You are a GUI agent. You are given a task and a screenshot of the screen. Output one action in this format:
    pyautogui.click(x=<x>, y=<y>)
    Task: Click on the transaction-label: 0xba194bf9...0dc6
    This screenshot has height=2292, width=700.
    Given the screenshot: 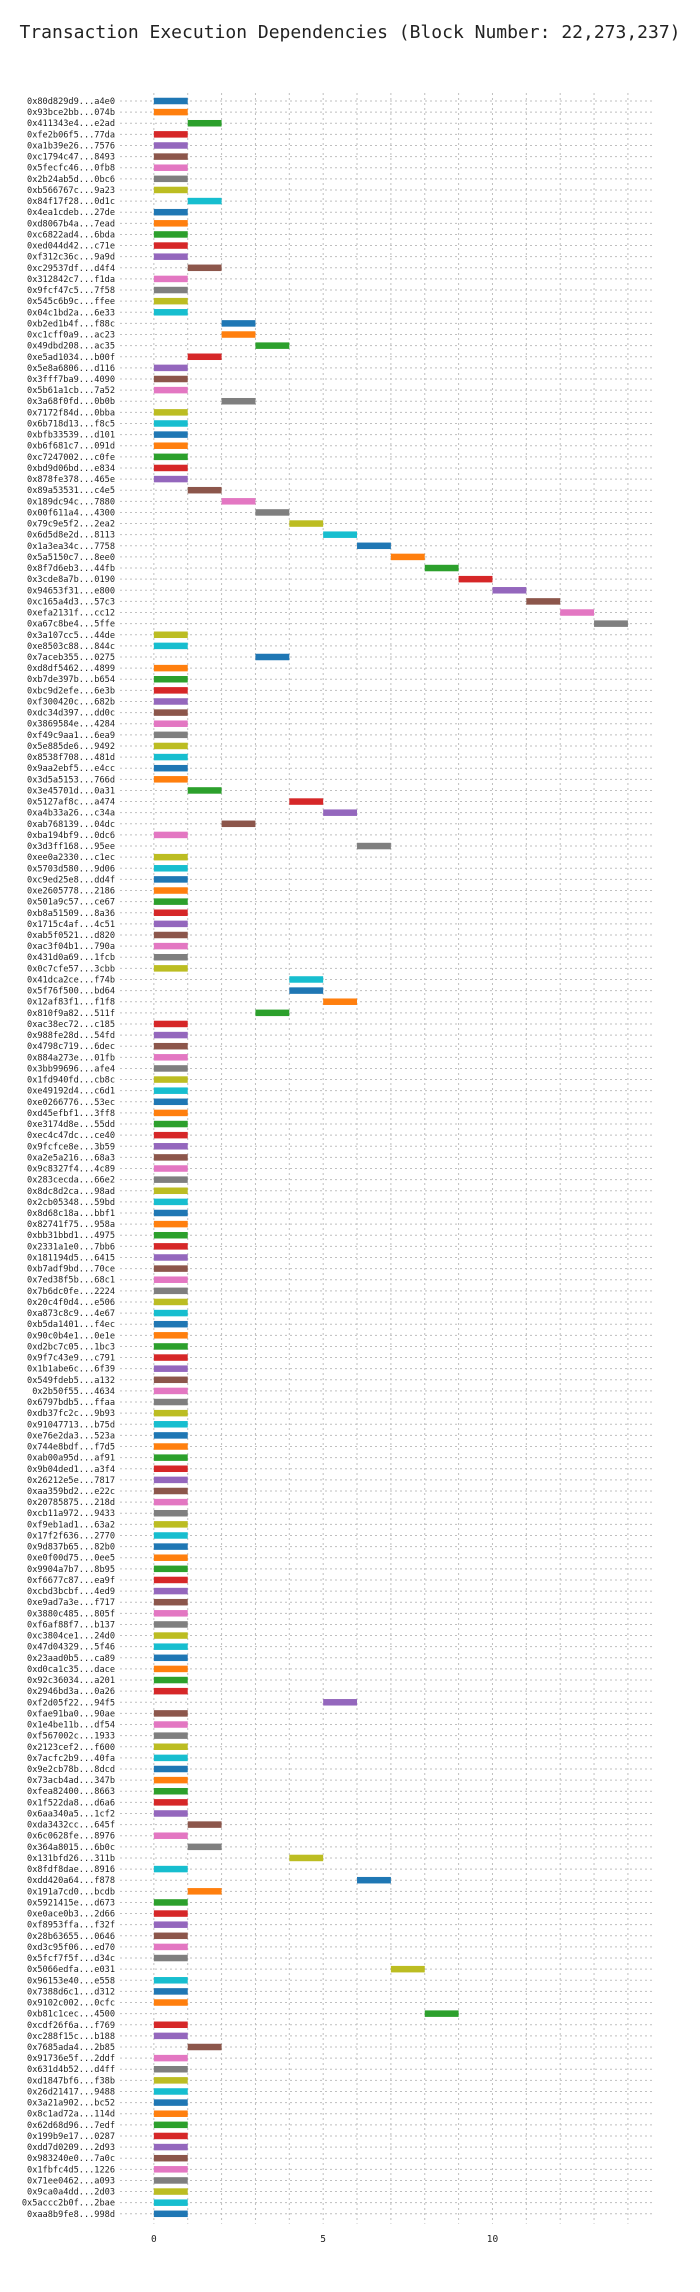 What is the action you would take?
    pyautogui.click(x=71, y=836)
    